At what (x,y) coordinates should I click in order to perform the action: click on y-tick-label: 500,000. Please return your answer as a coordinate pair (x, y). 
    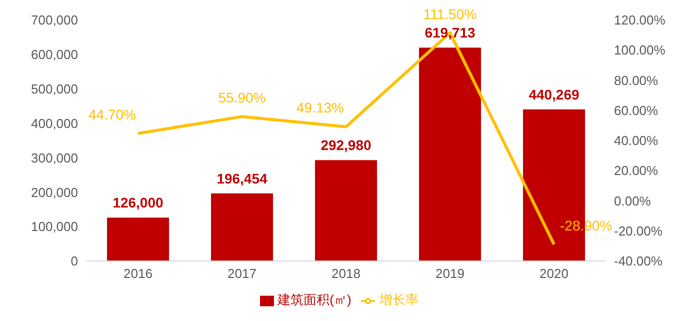
    Looking at the image, I should click on (54, 88).